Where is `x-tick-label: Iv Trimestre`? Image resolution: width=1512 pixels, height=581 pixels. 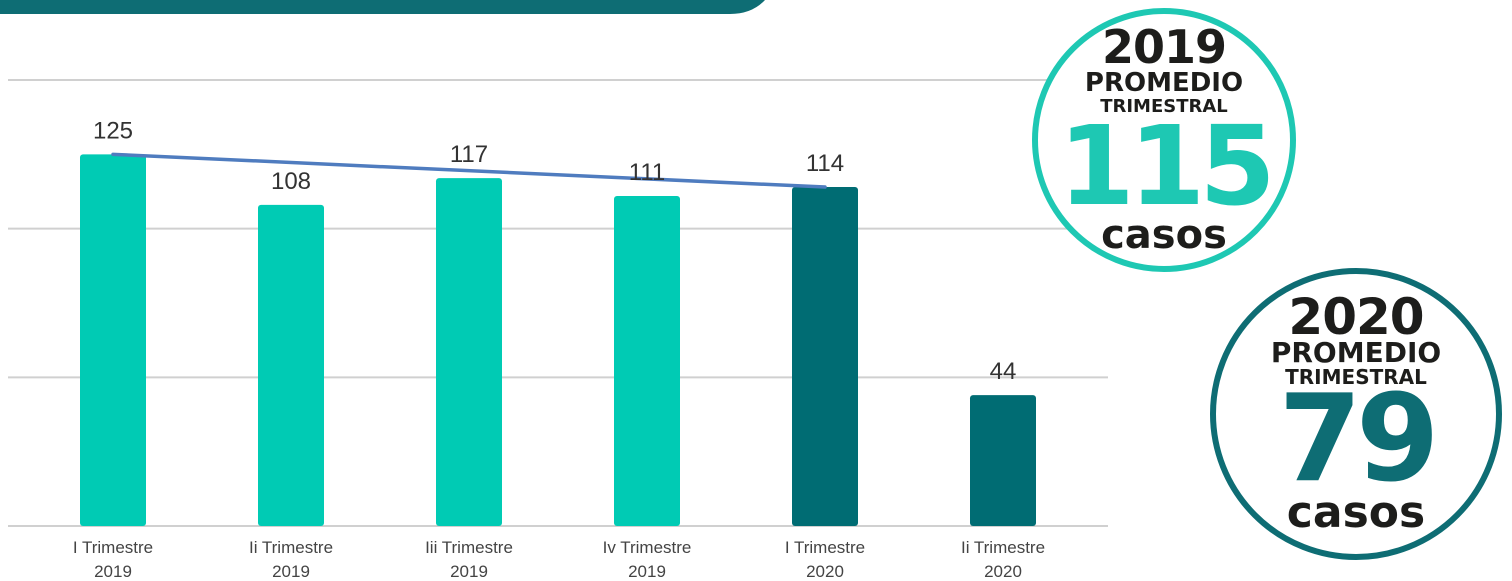 x-tick-label: Iv Trimestre is located at coordinates (647, 547).